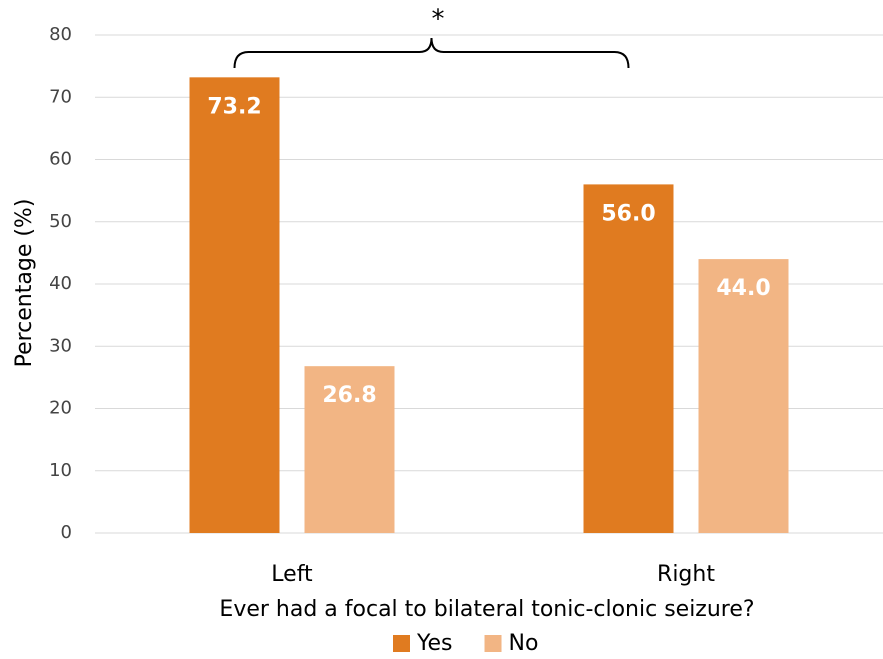  What do you see at coordinates (60, 470) in the screenshot?
I see `y-tick-label: 10` at bounding box center [60, 470].